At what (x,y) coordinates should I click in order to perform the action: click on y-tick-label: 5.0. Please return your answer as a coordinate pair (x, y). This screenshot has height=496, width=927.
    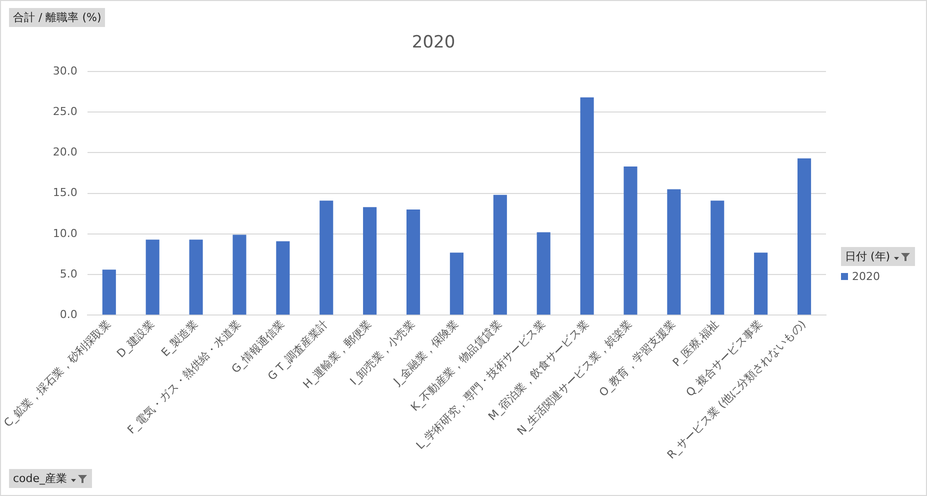
    Looking at the image, I should click on (69, 273).